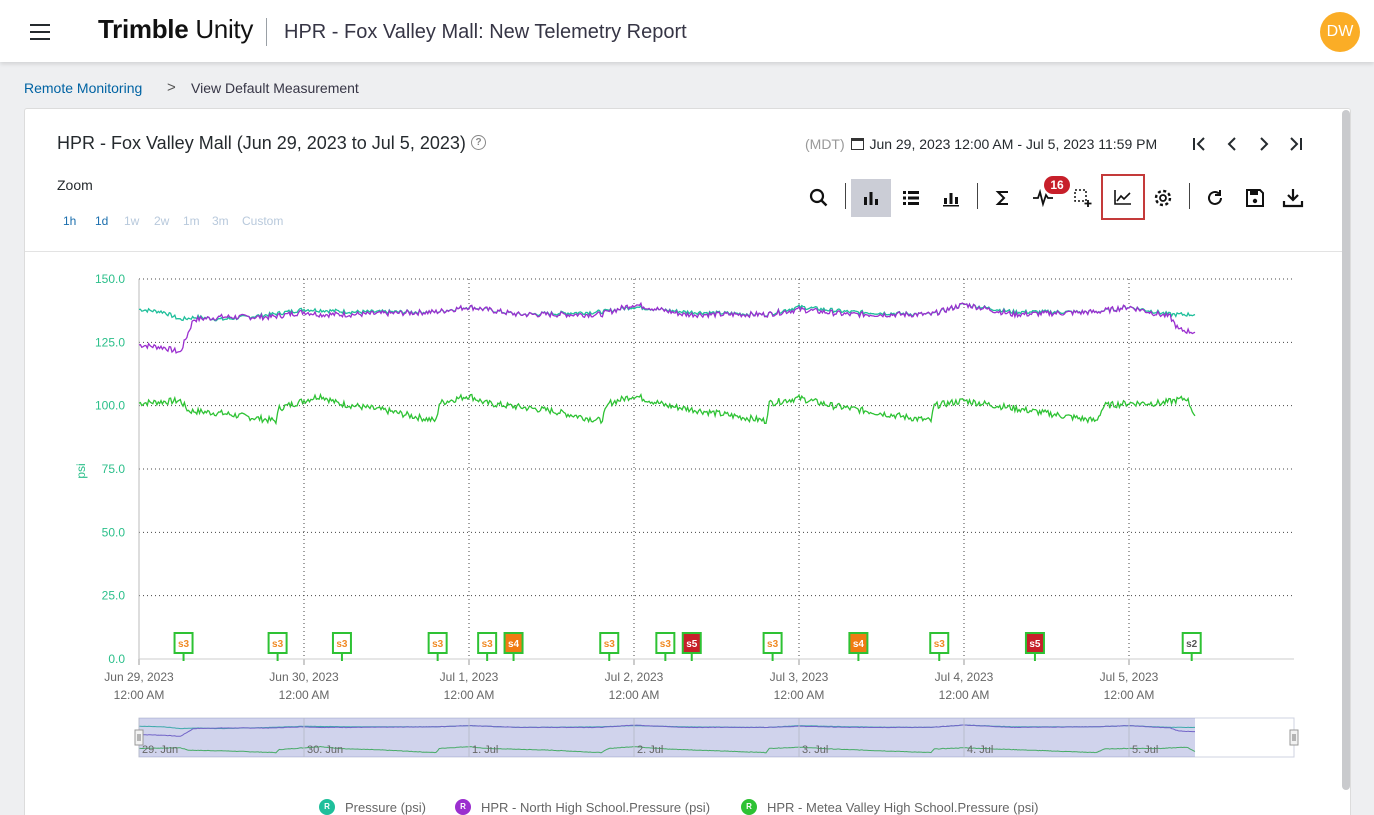  Describe the element at coordinates (1199, 145) in the screenshot. I see `first-icon` at that location.